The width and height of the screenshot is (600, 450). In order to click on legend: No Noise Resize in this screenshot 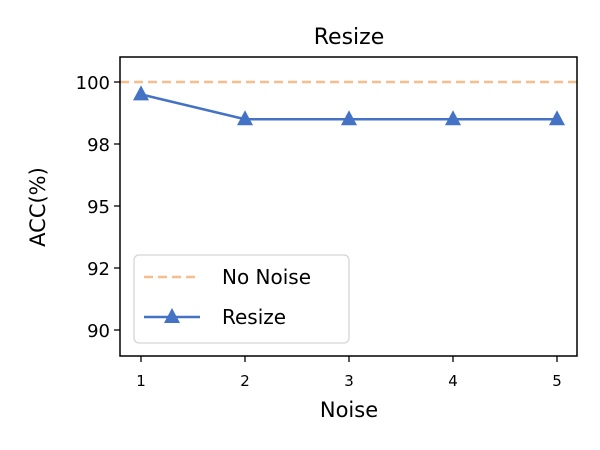, I will do `click(241, 299)`.